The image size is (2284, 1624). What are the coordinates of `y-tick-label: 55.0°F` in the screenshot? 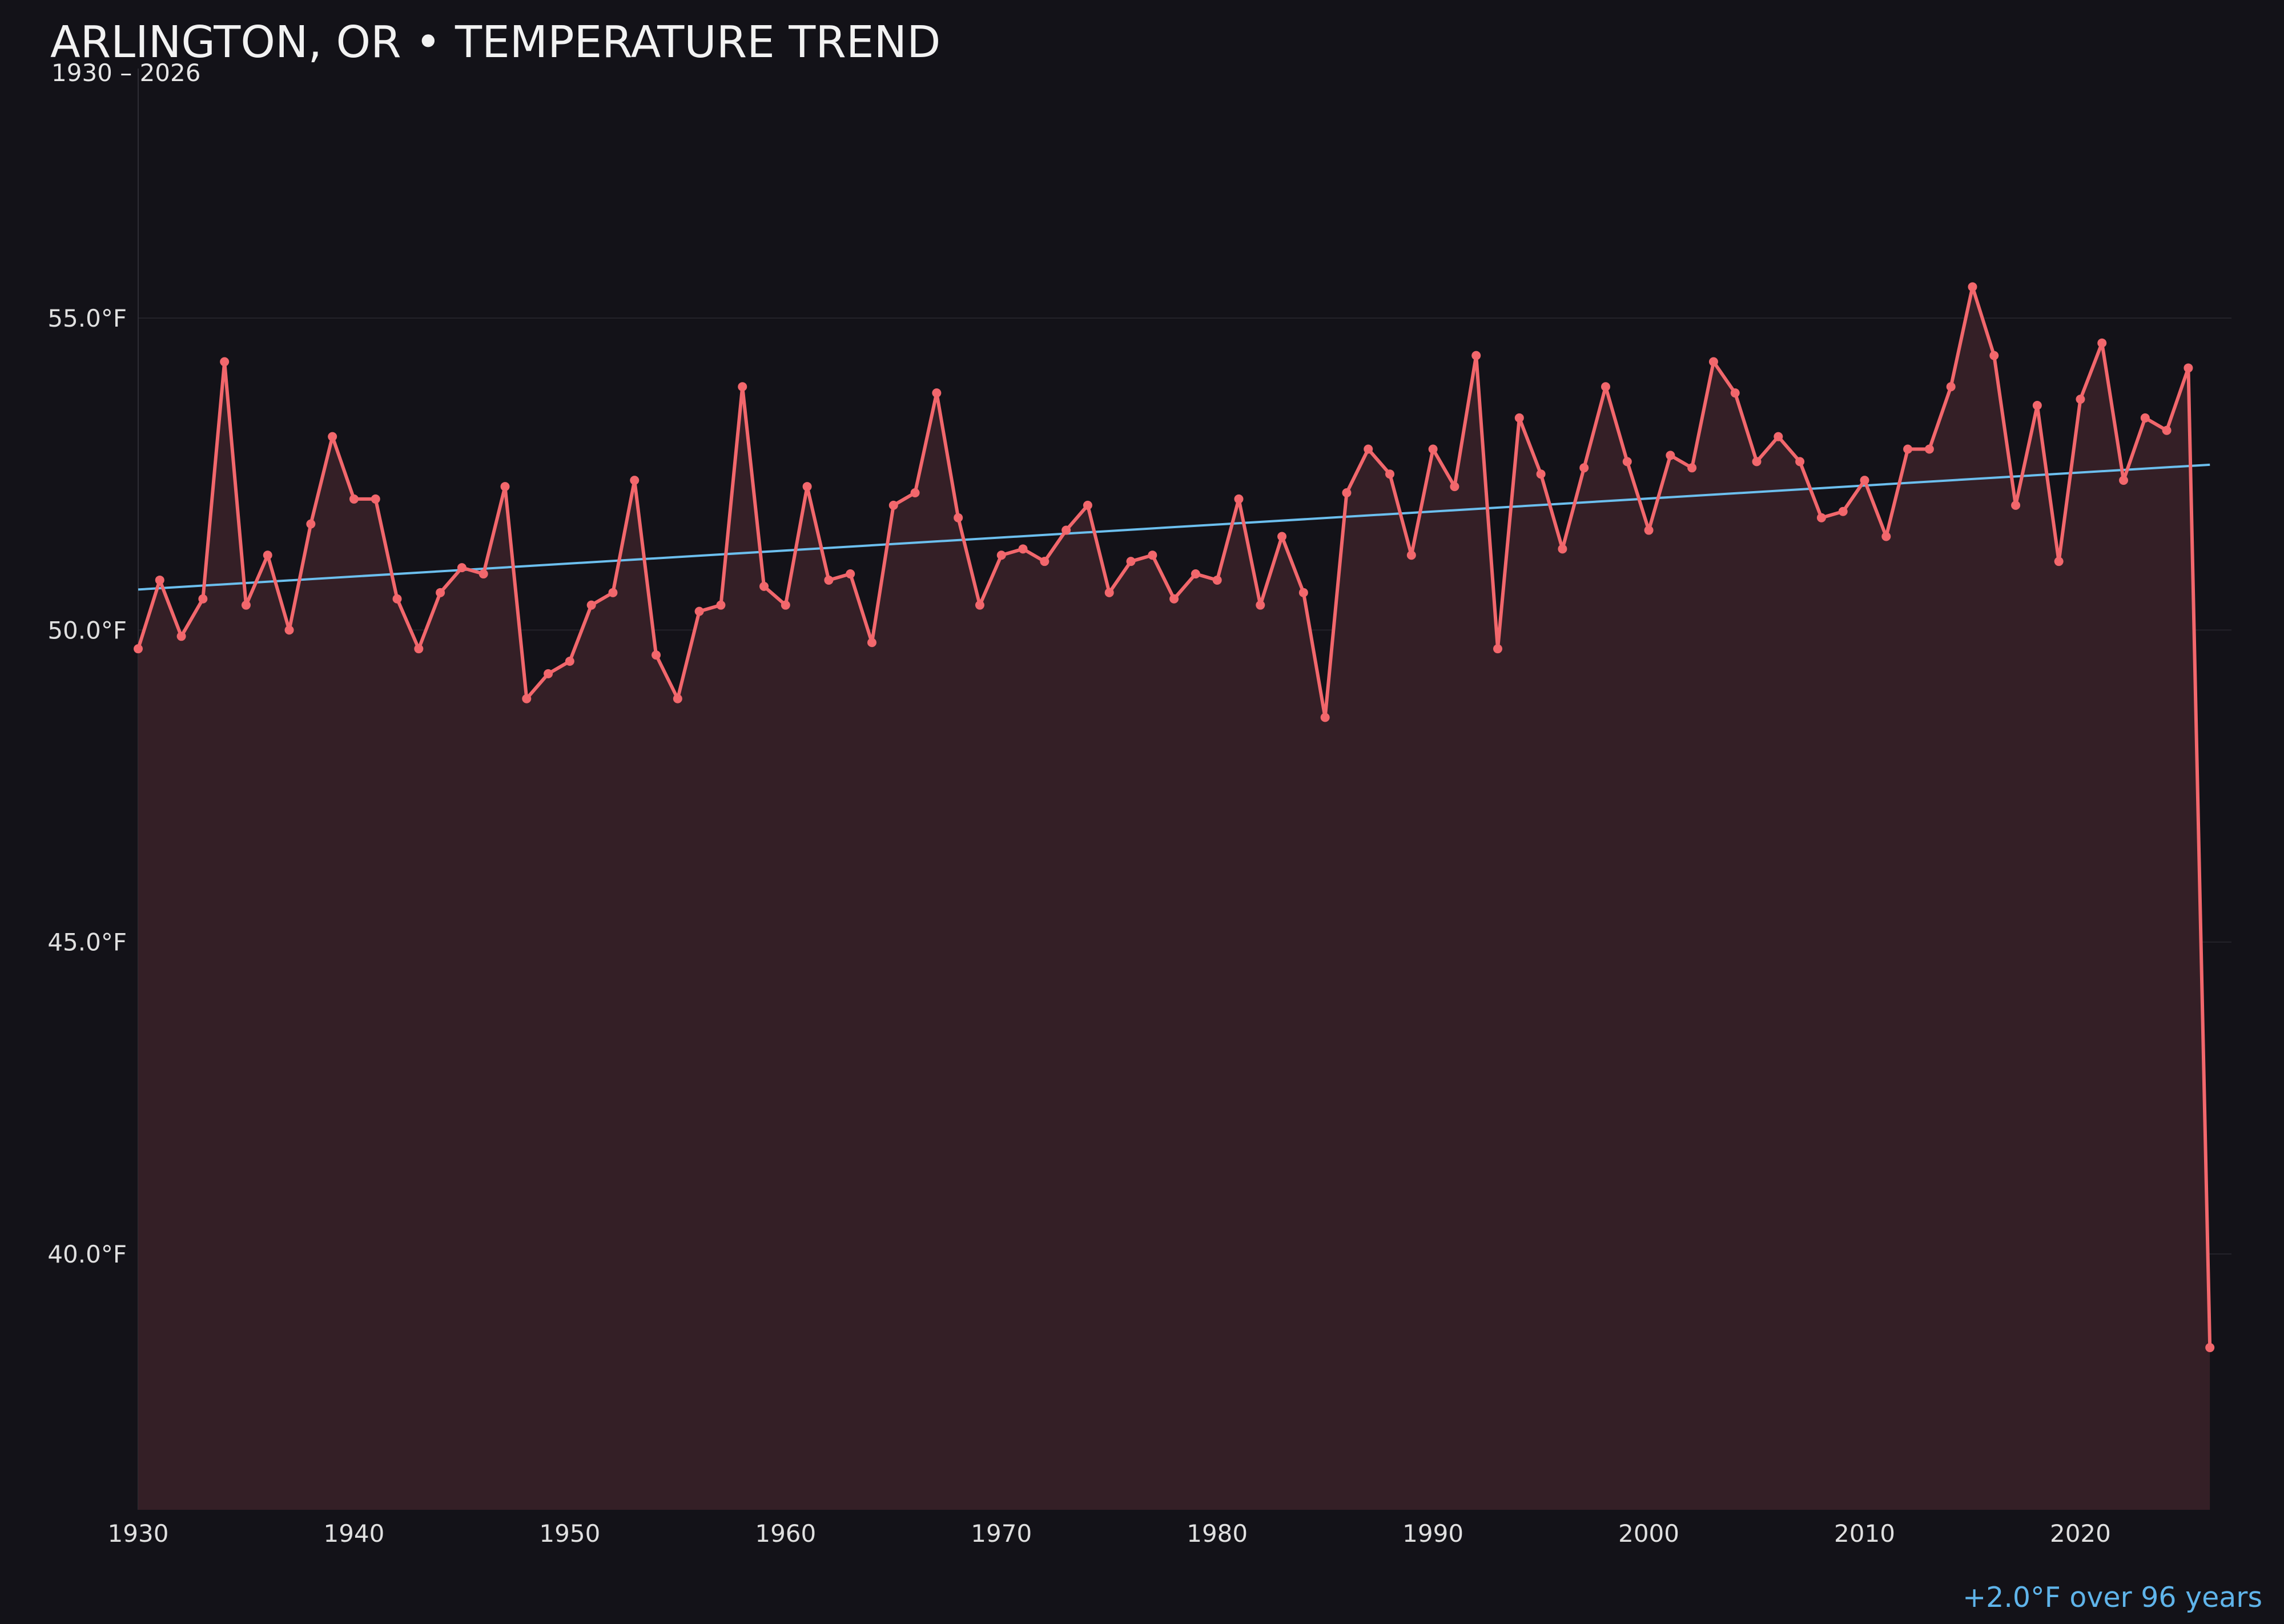 It's located at (87, 318).